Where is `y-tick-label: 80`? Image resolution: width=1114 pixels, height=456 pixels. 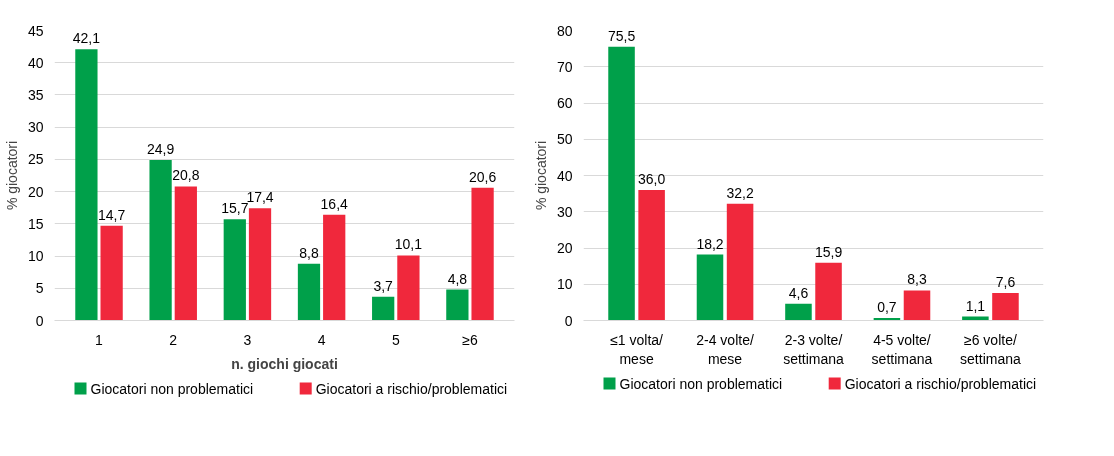
y-tick-label: 80 is located at coordinates (564, 30).